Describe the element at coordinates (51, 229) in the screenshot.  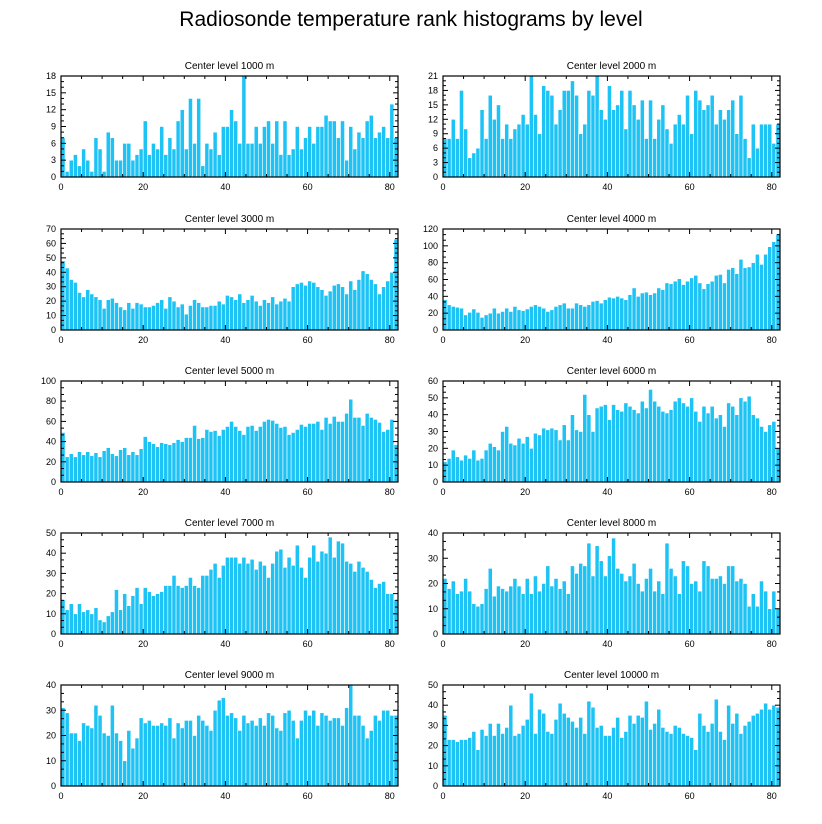
I see `y-tick-label: 70` at that location.